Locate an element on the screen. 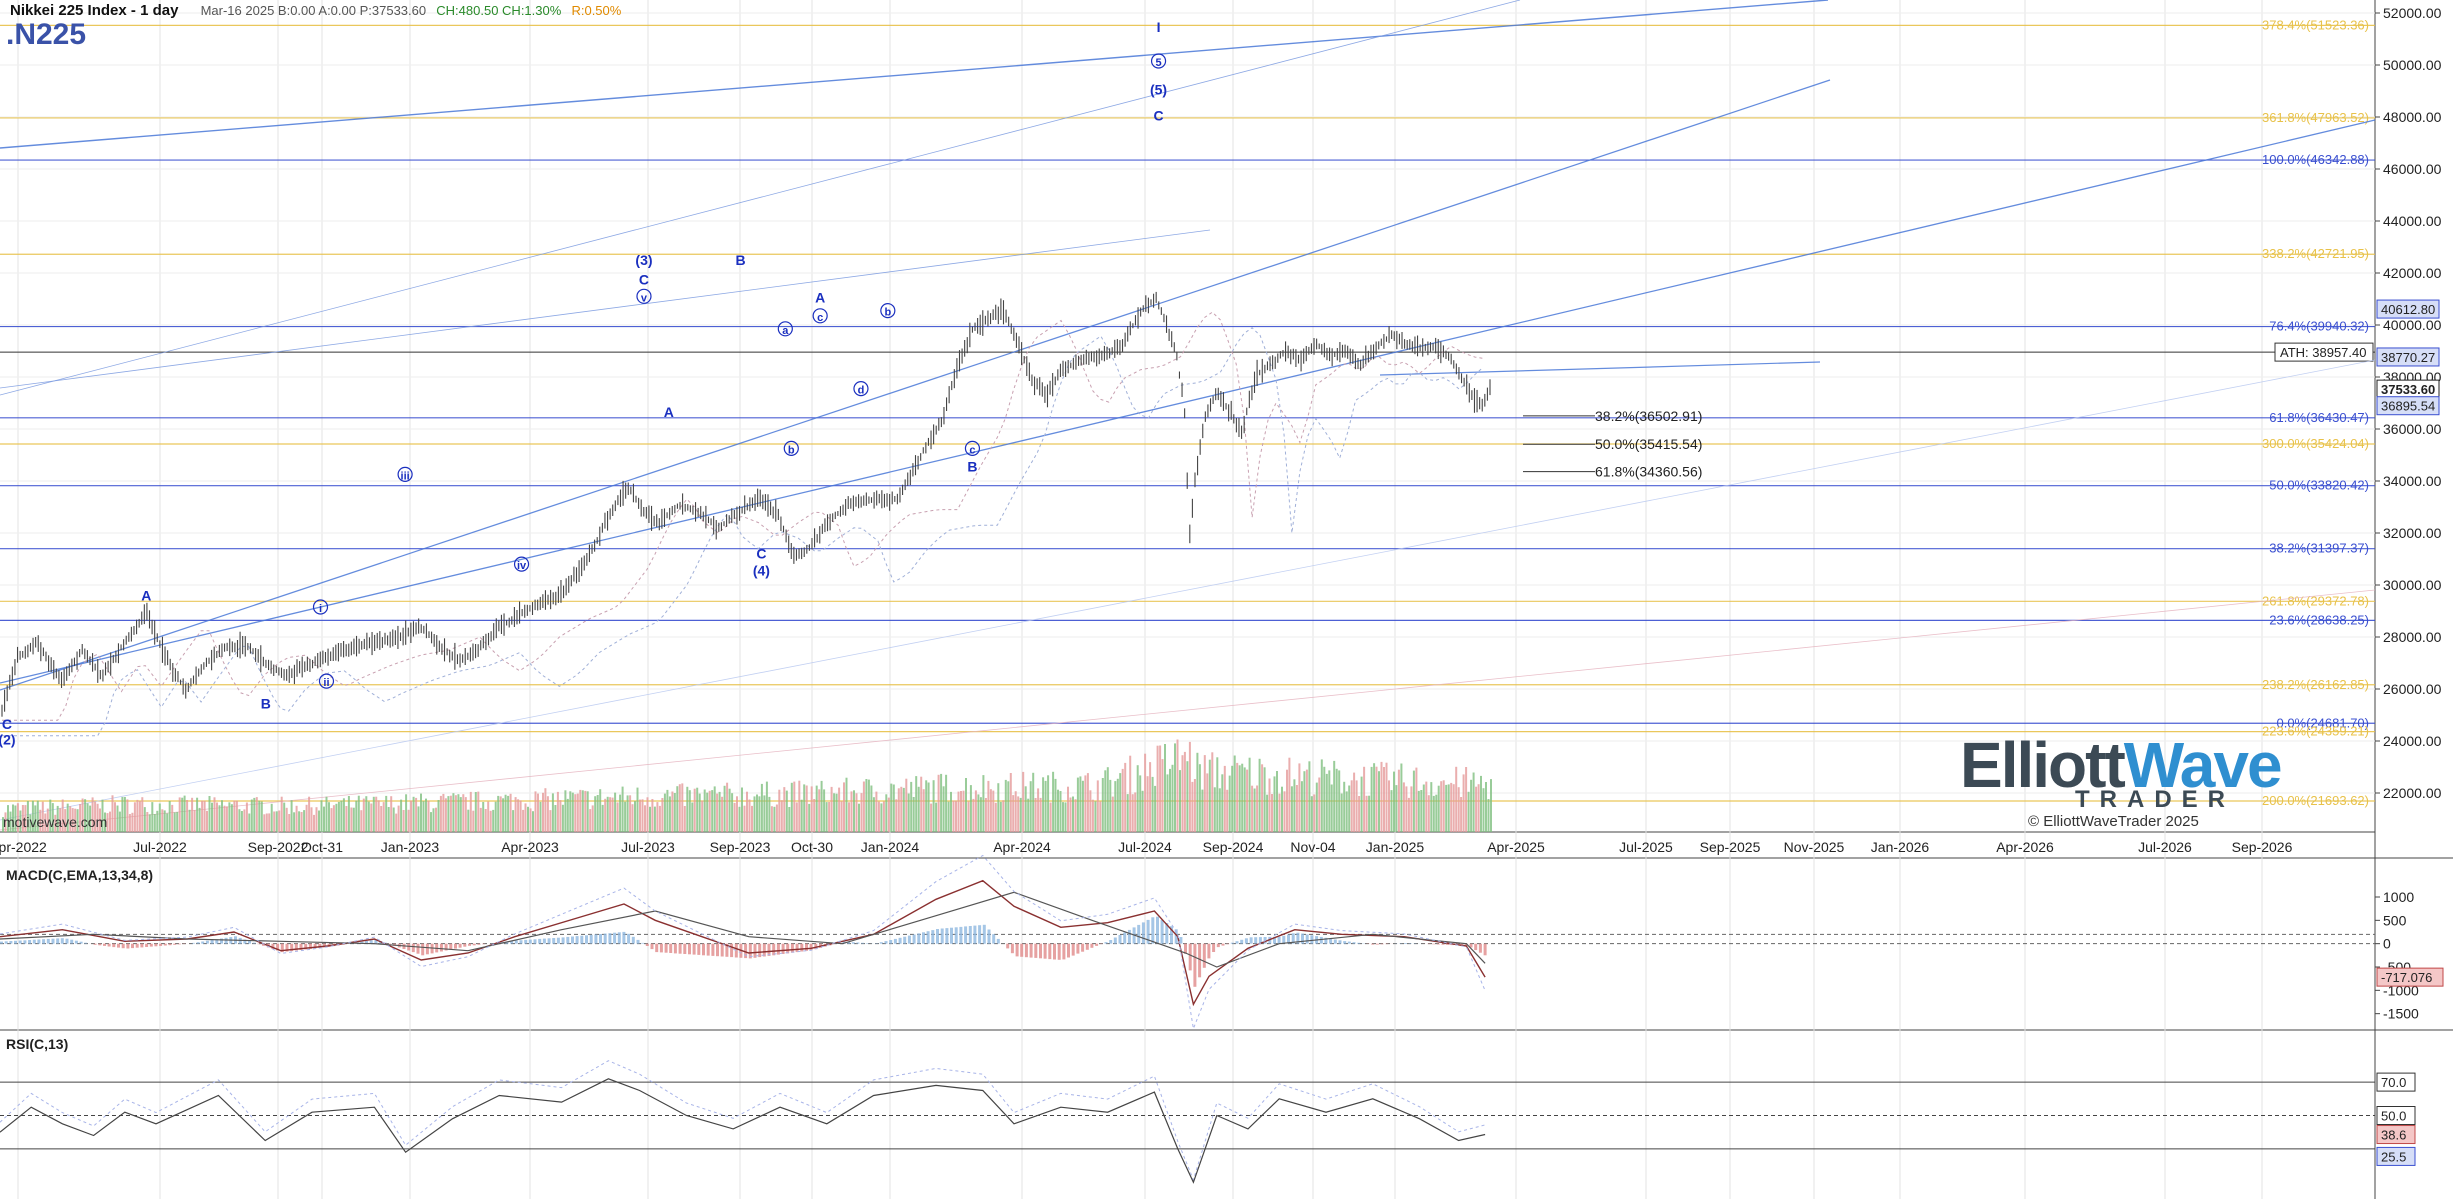 The height and width of the screenshot is (1204, 2453). fib-label: 100.0%(46342.88) is located at coordinates (2315, 159).